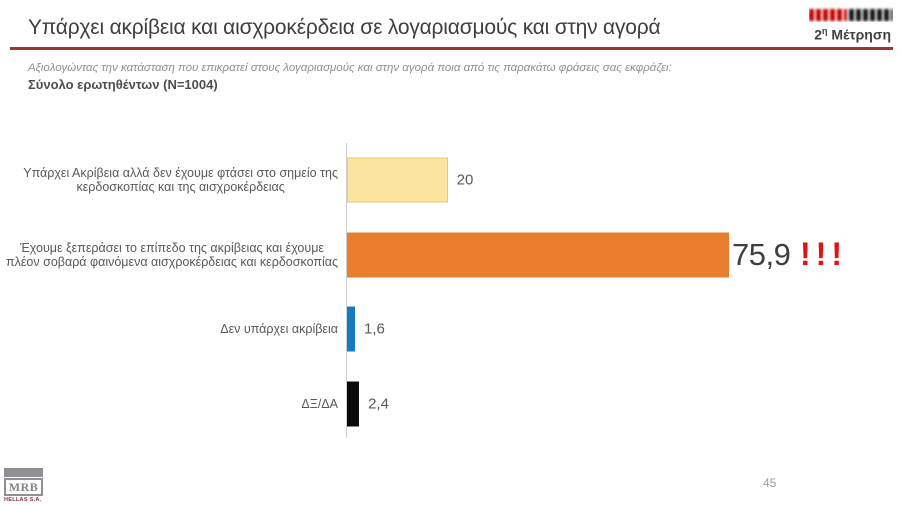 The height and width of the screenshot is (506, 900). What do you see at coordinates (346, 290) in the screenshot?
I see `category-axis-line` at bounding box center [346, 290].